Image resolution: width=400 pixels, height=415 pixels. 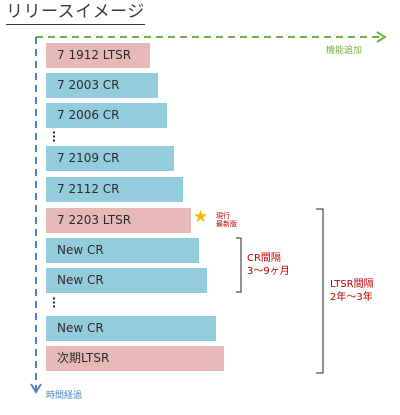 I want to click on ltsr-interval-bracket, so click(x=320, y=291).